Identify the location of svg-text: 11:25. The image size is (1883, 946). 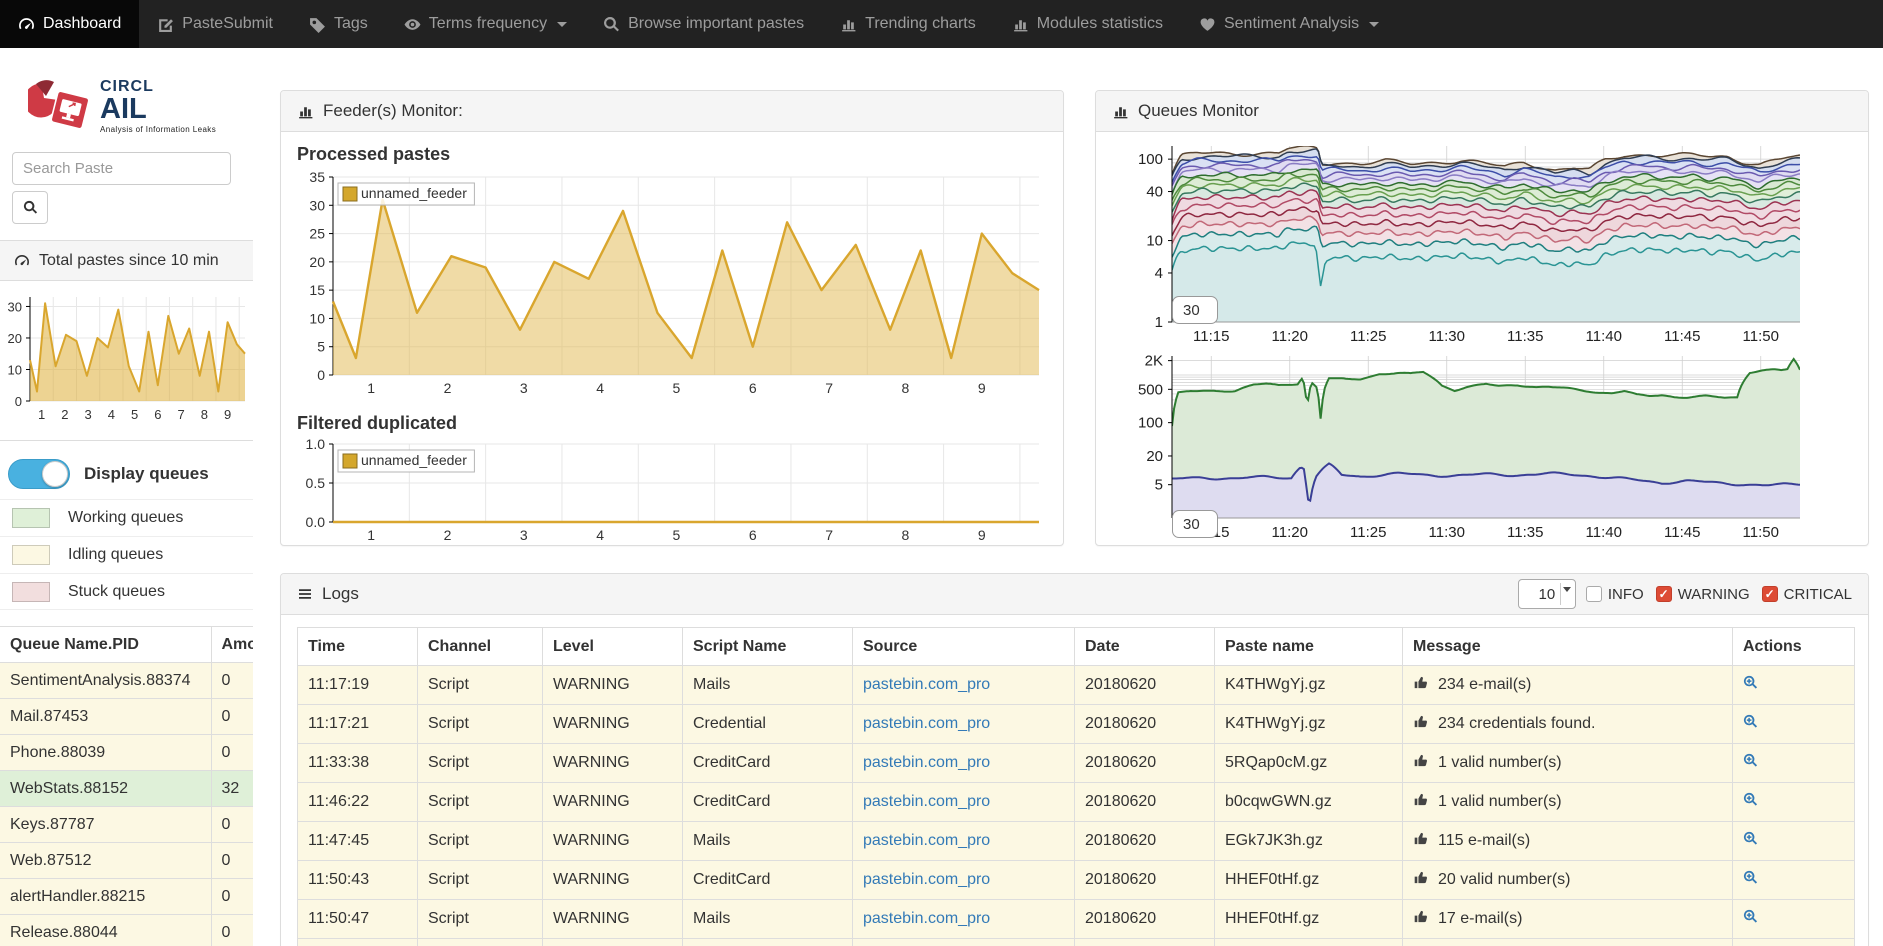
(1368, 532).